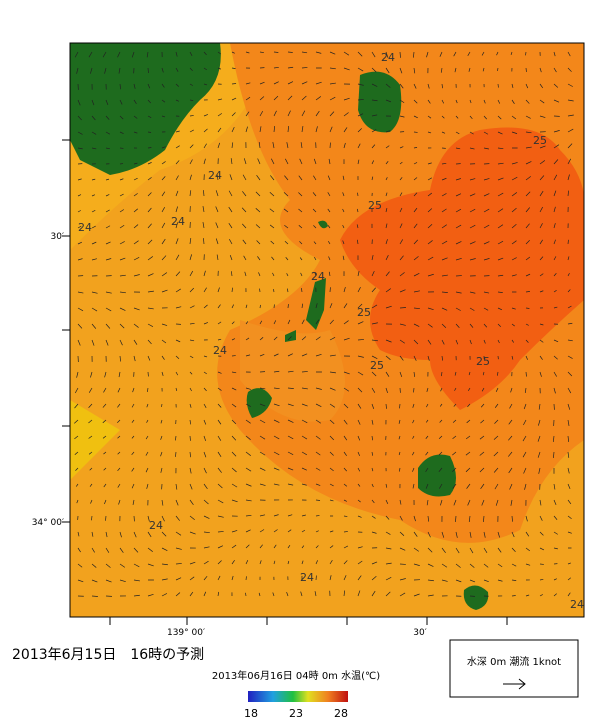  I want to click on caption: 2013年6月15日 16時の予測, so click(108, 655).